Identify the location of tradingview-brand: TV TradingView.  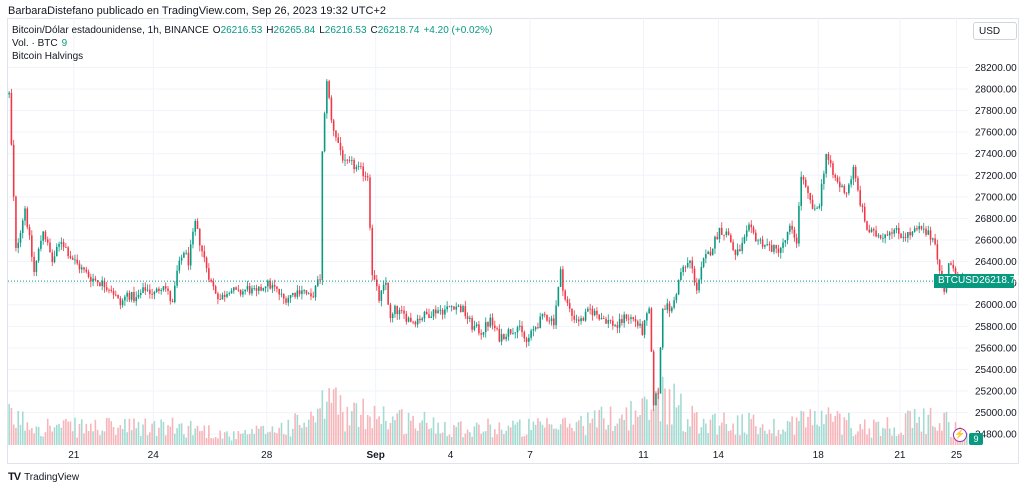
(43, 477).